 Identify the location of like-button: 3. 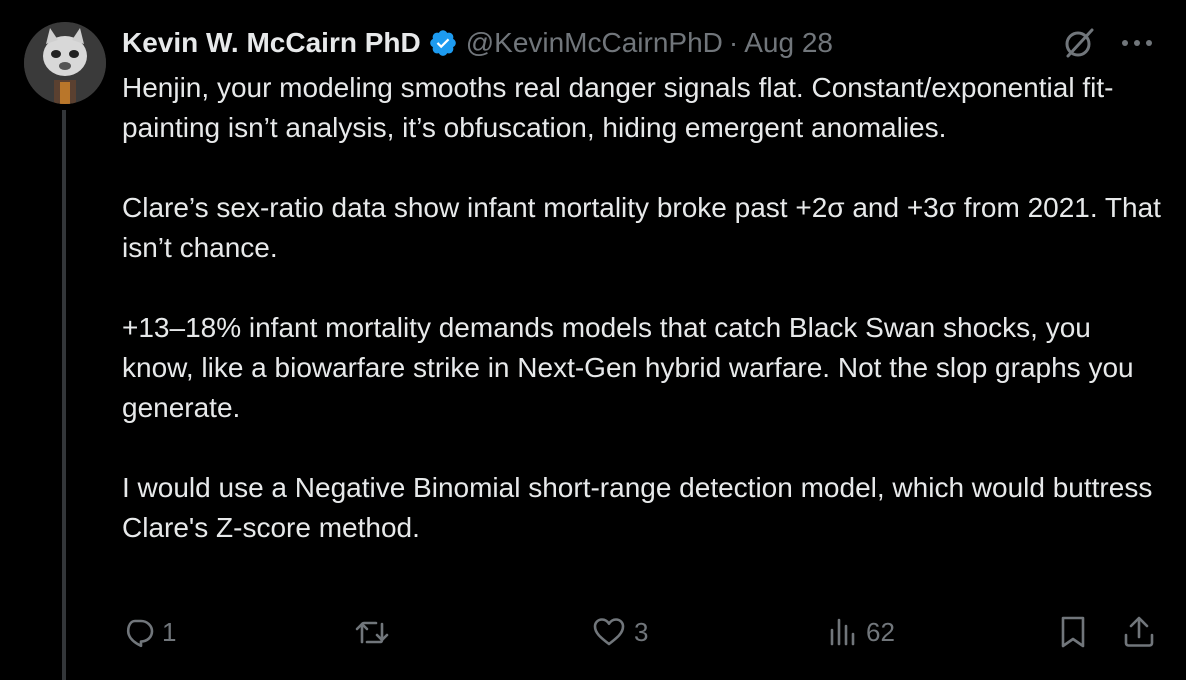
(620, 632).